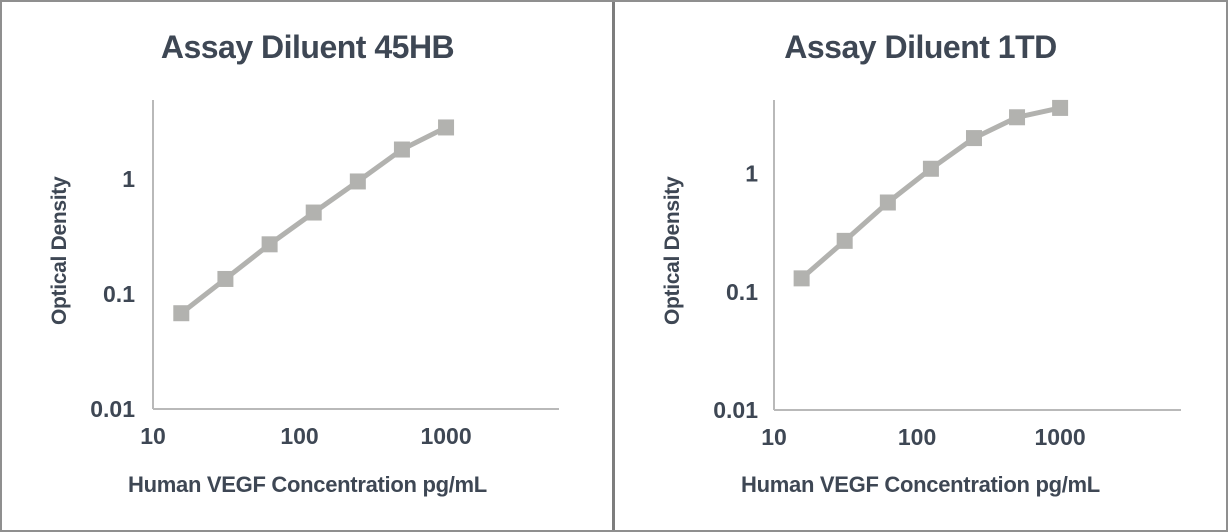  I want to click on standard-curve-line, so click(930, 193).